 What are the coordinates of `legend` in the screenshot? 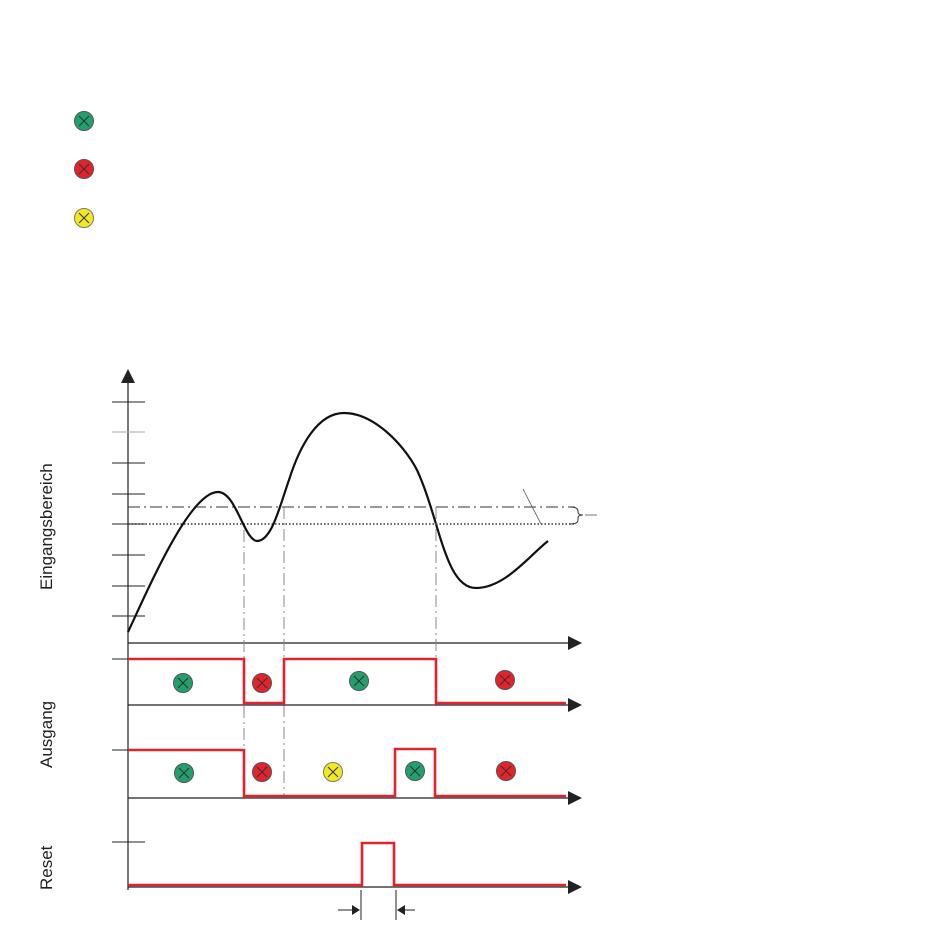 It's located at (84, 169).